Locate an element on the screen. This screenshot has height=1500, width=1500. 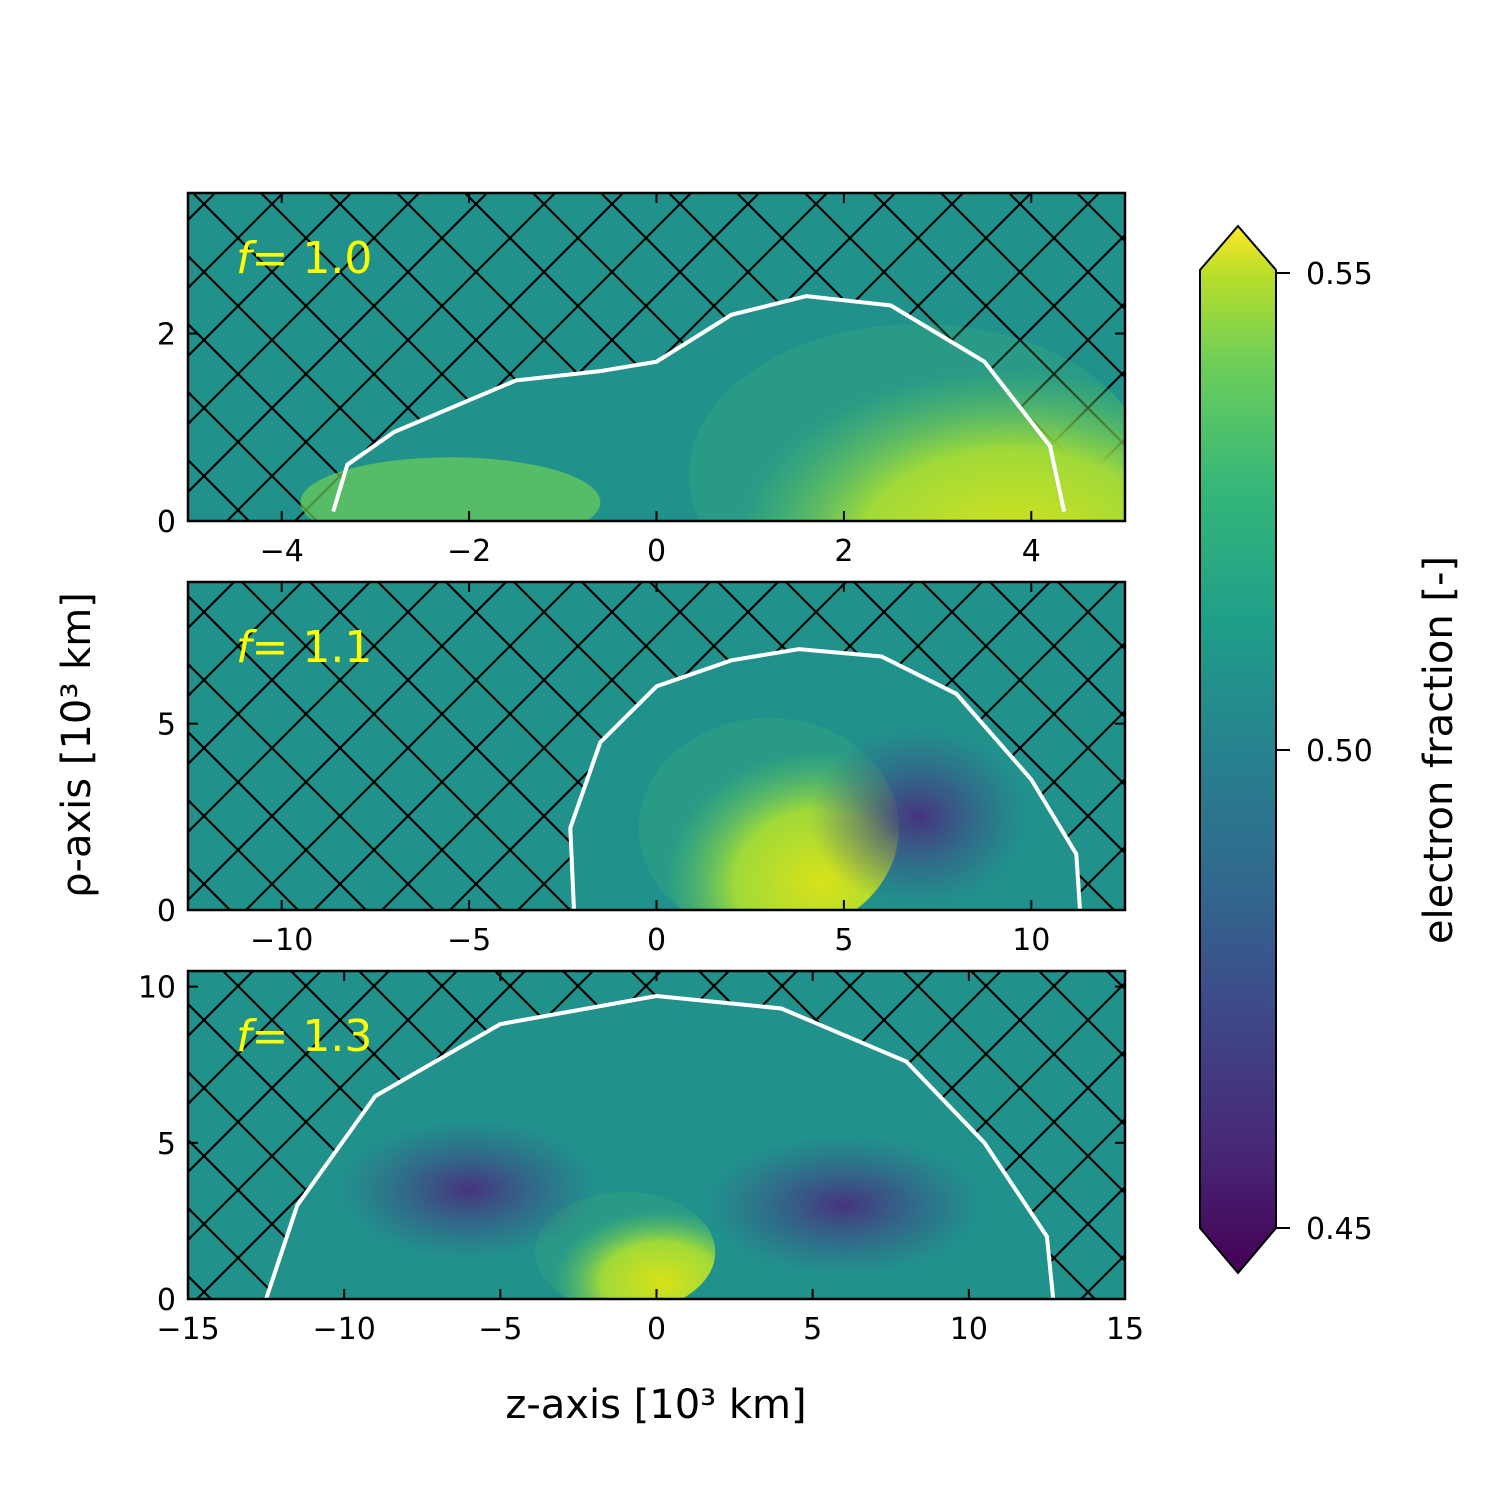
colorbar-body is located at coordinates (1238, 749).